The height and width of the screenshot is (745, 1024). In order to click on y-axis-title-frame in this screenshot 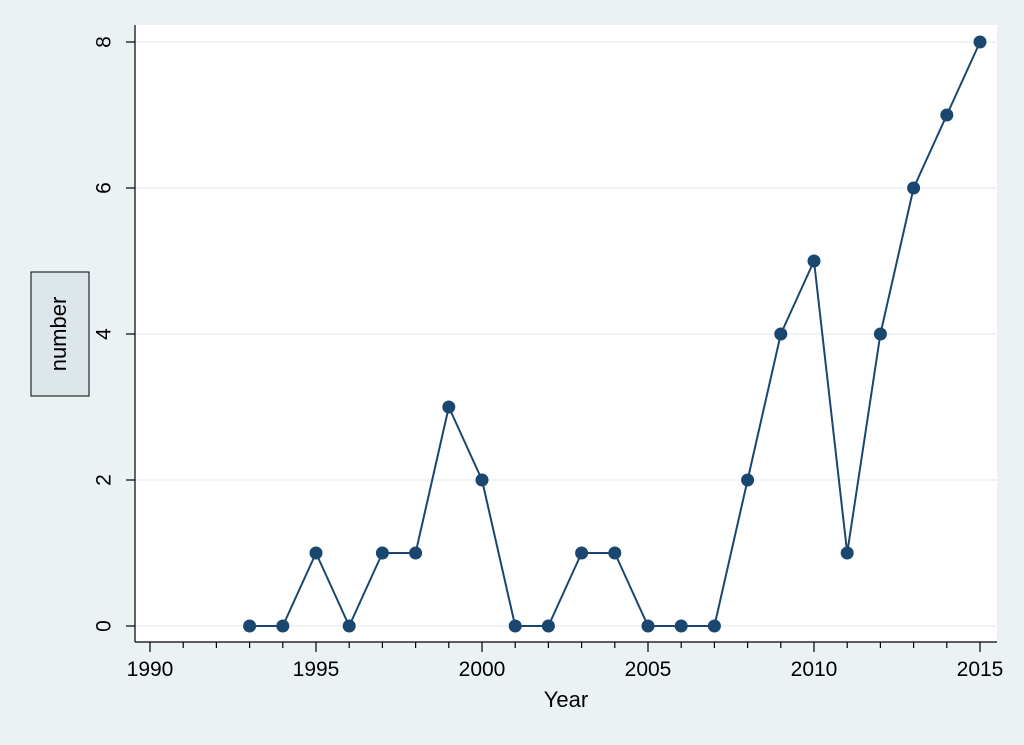, I will do `click(60, 334)`.